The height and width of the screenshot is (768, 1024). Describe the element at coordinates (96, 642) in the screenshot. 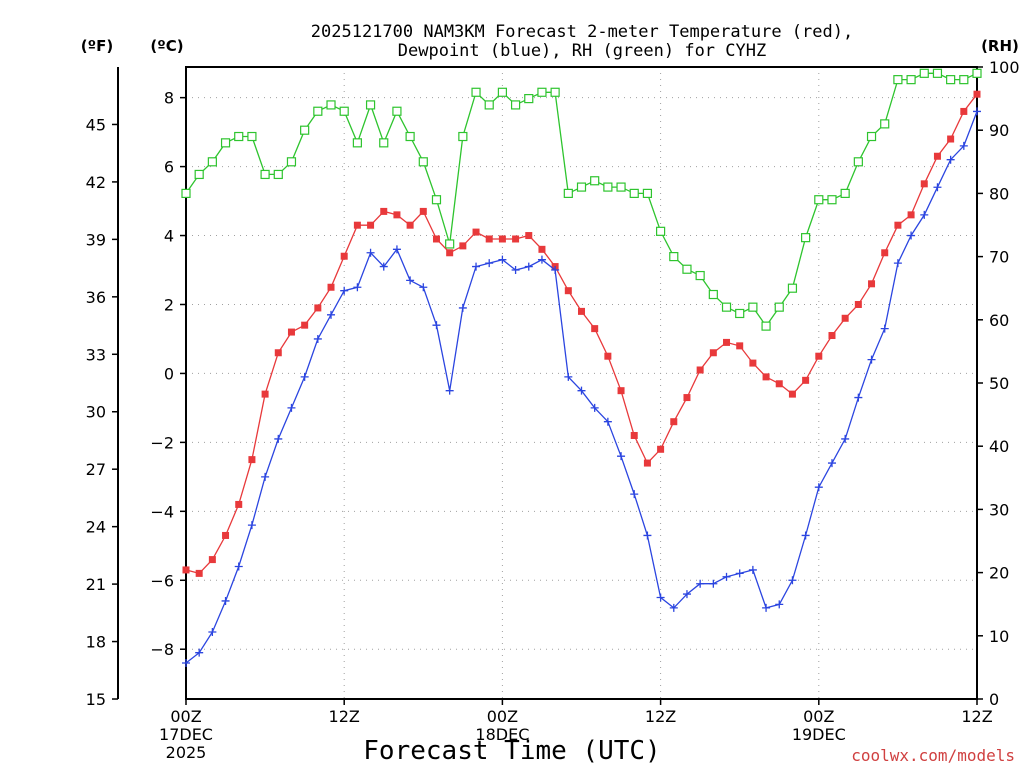

I see `fahrenheit-tick-label: 18` at that location.